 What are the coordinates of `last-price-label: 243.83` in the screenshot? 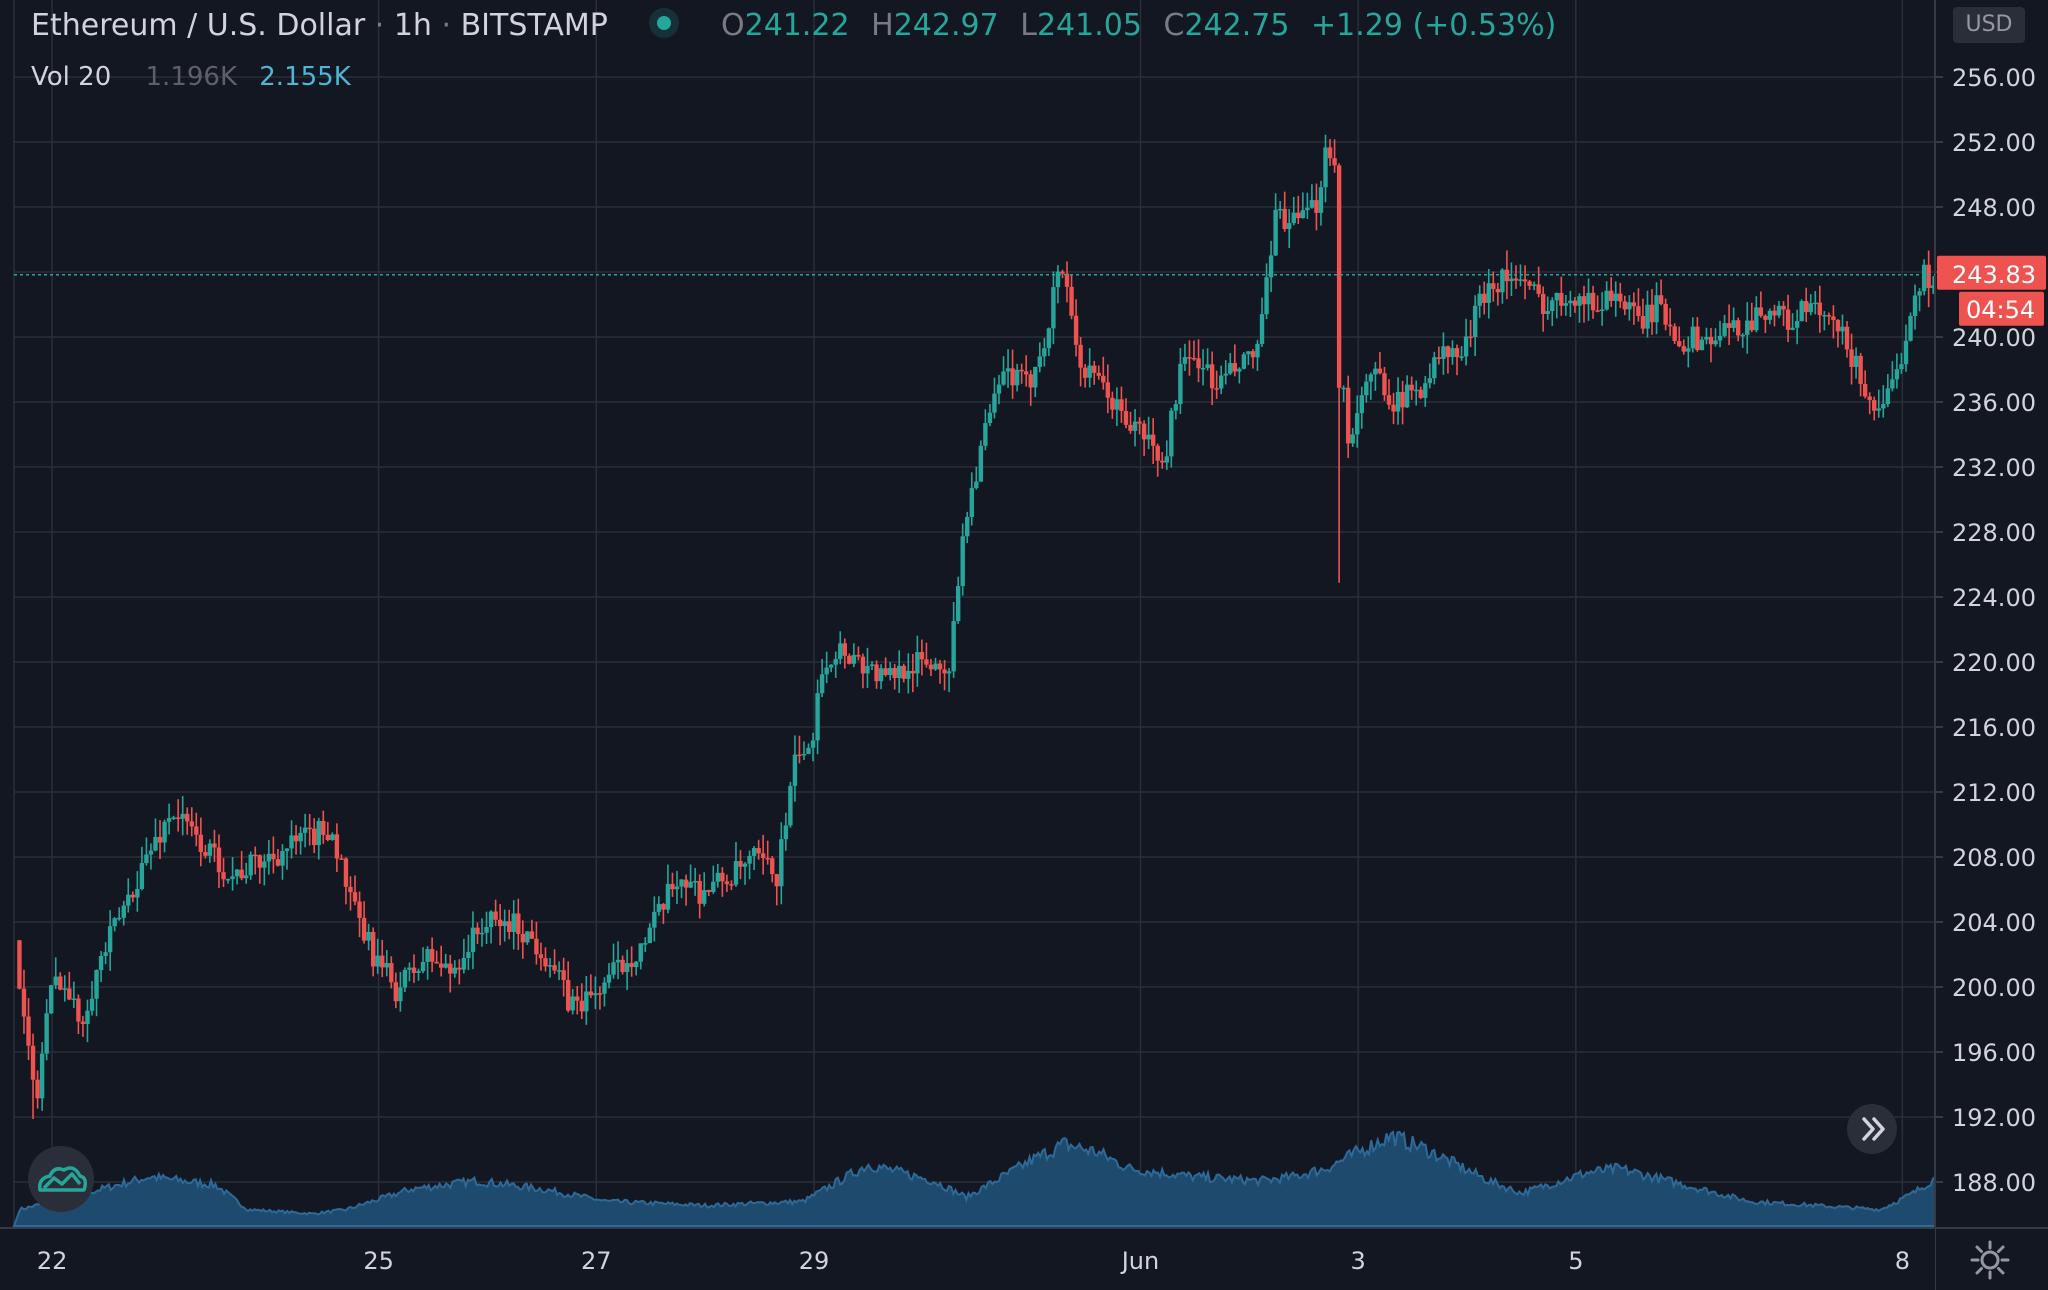 It's located at (1994, 275).